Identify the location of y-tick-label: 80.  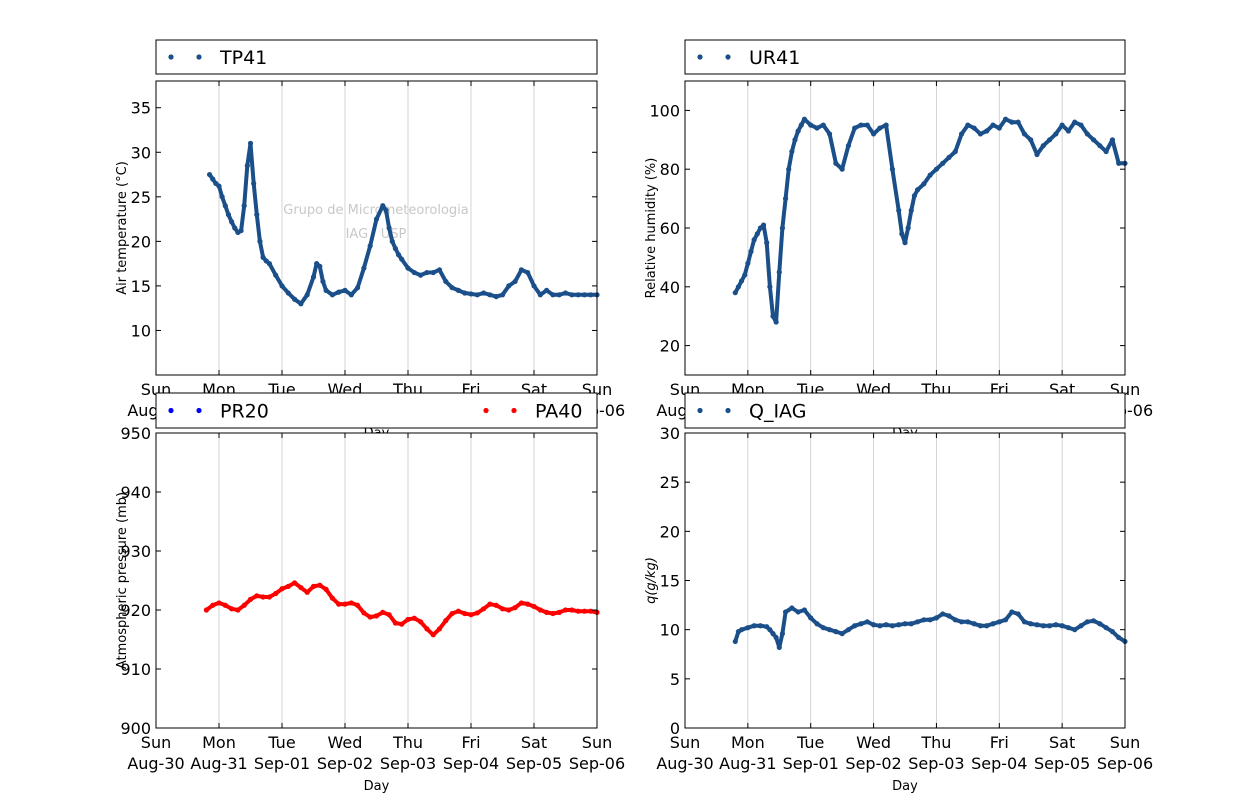
(670, 169).